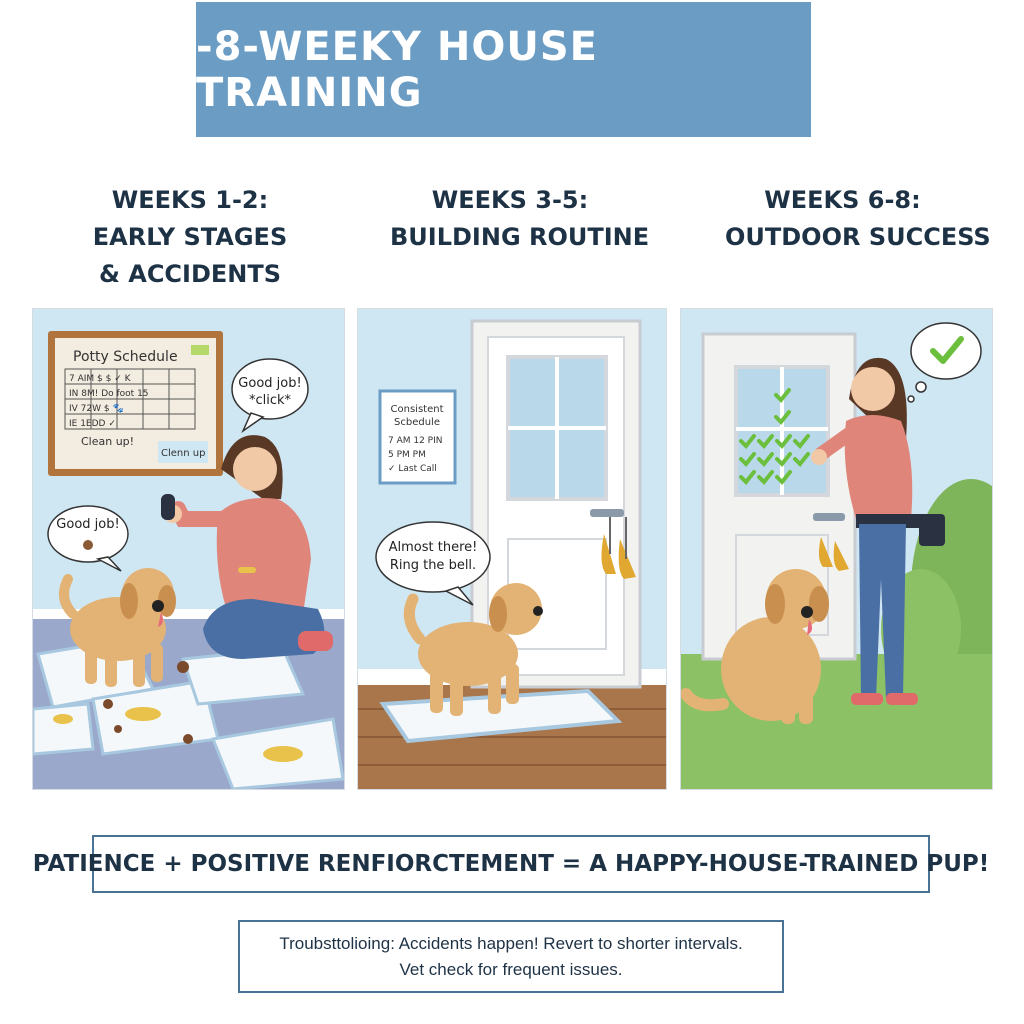 This screenshot has width=1024, height=1024. I want to click on heading-line: BUILDING ROUTINE, so click(520, 237).